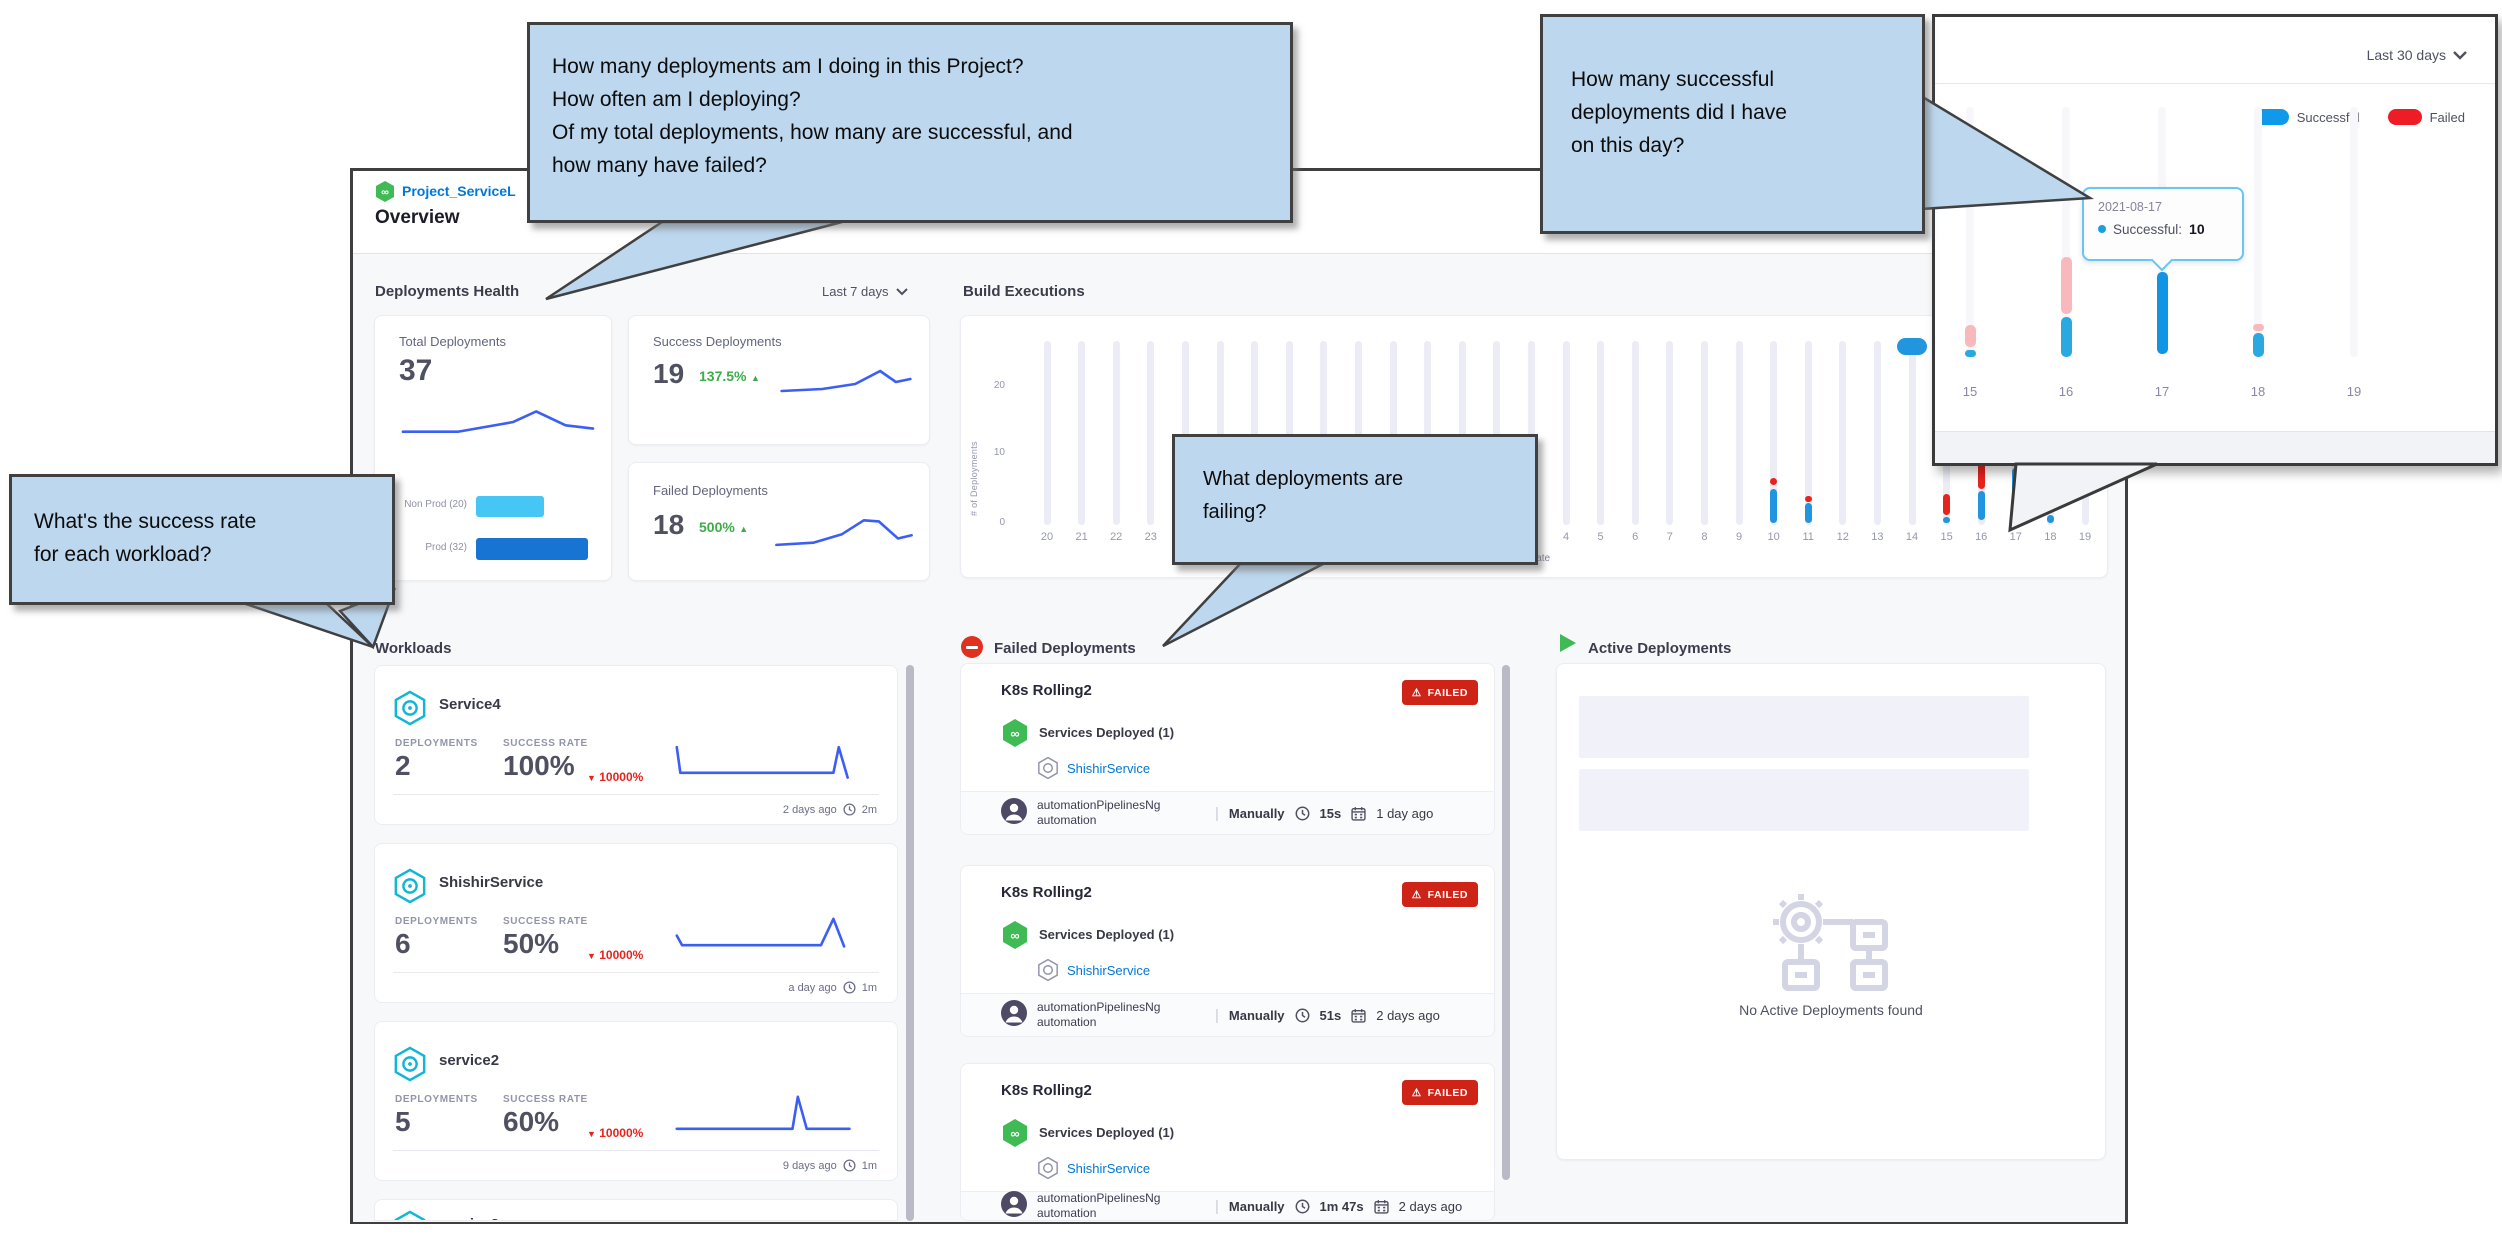  What do you see at coordinates (615, 777) in the screenshot?
I see `workload-change: ▼ 10000%` at bounding box center [615, 777].